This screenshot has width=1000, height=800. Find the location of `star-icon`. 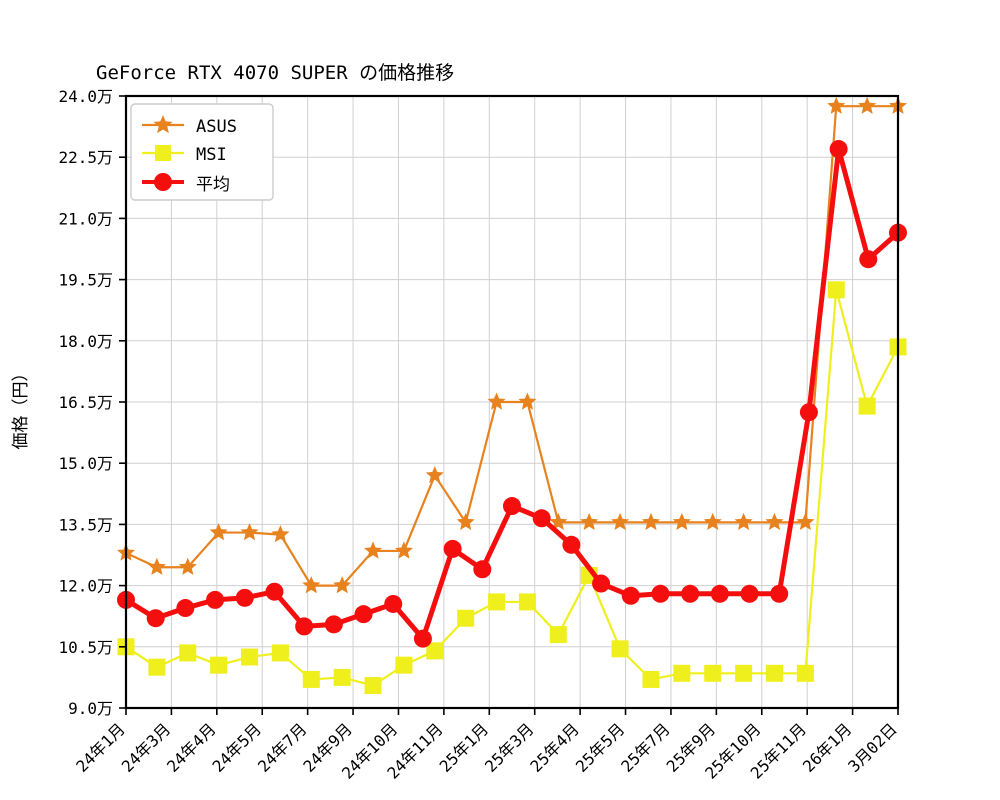

star-icon is located at coordinates (163, 124).